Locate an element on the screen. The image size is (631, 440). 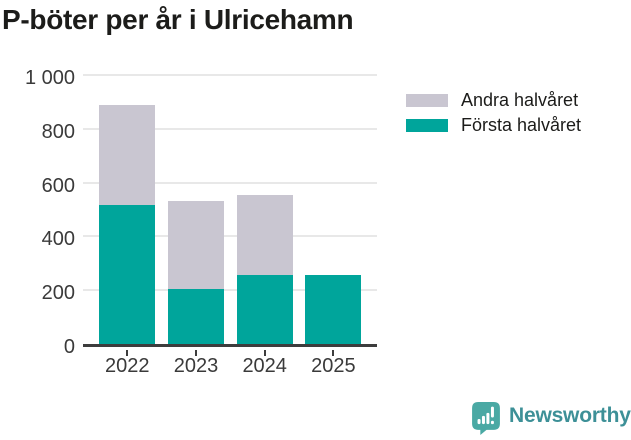
legend-item-1: Första halvåret is located at coordinates (493, 125).